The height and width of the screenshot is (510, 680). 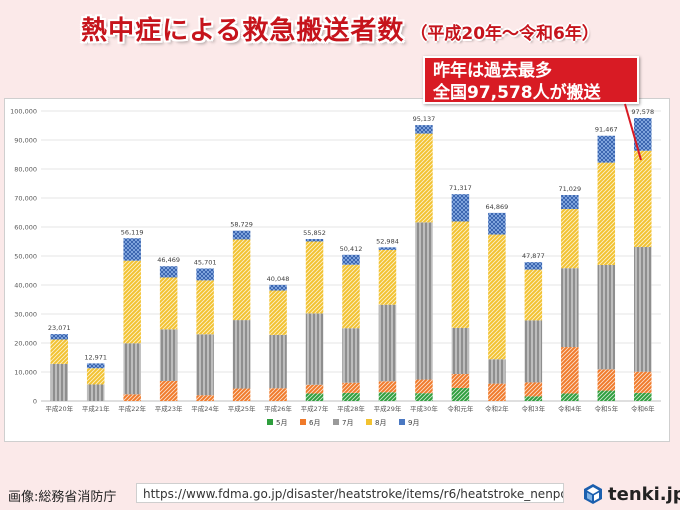 What do you see at coordinates (205, 262) in the screenshot?
I see `total-label: 45,701` at bounding box center [205, 262].